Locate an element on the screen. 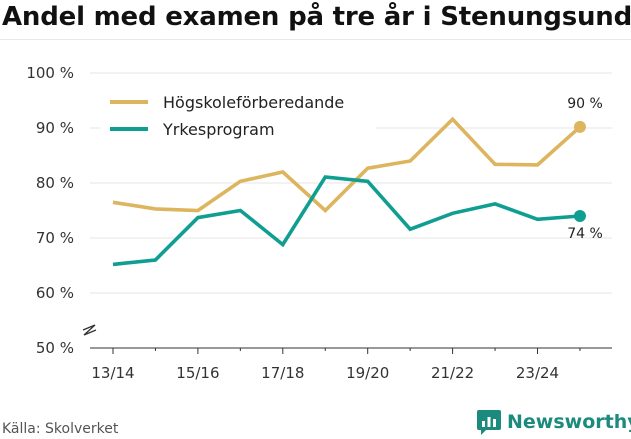 The image size is (631, 439). legend-label-yrkesprogram: Yrkesprogram is located at coordinates (218, 129).